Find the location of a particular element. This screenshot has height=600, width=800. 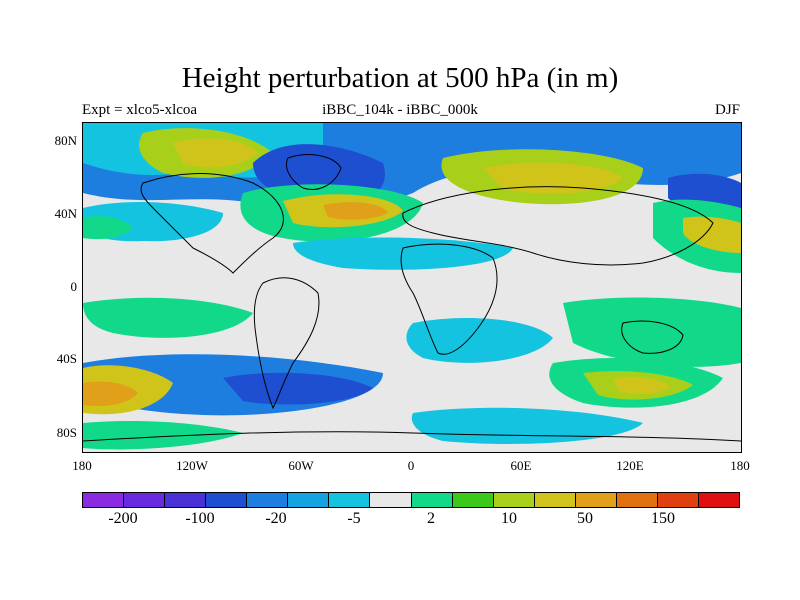

lat-label-40s: 40S is located at coordinates (66, 358).